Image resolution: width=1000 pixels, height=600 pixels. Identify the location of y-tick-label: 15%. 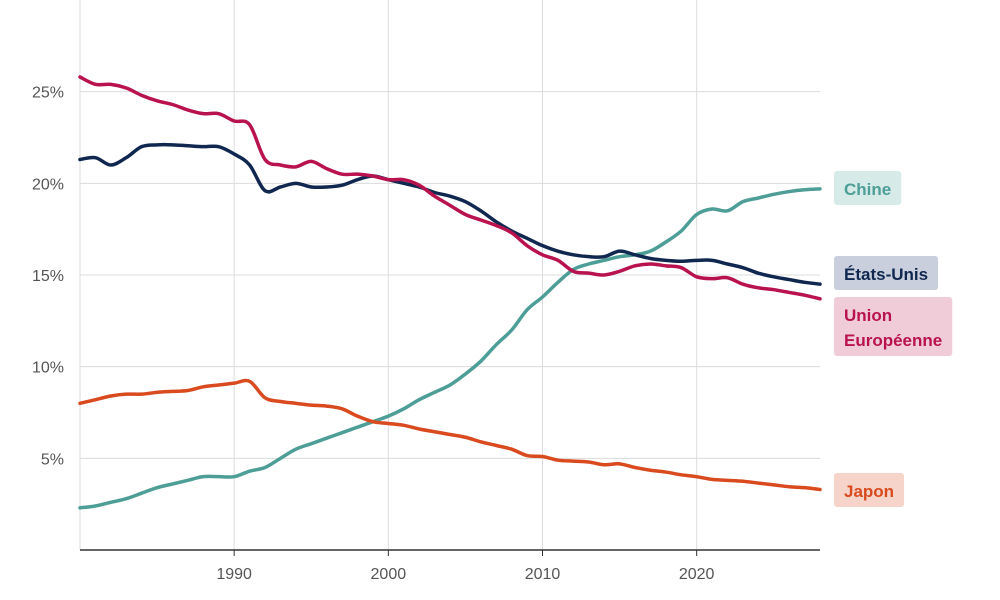
(48, 276).